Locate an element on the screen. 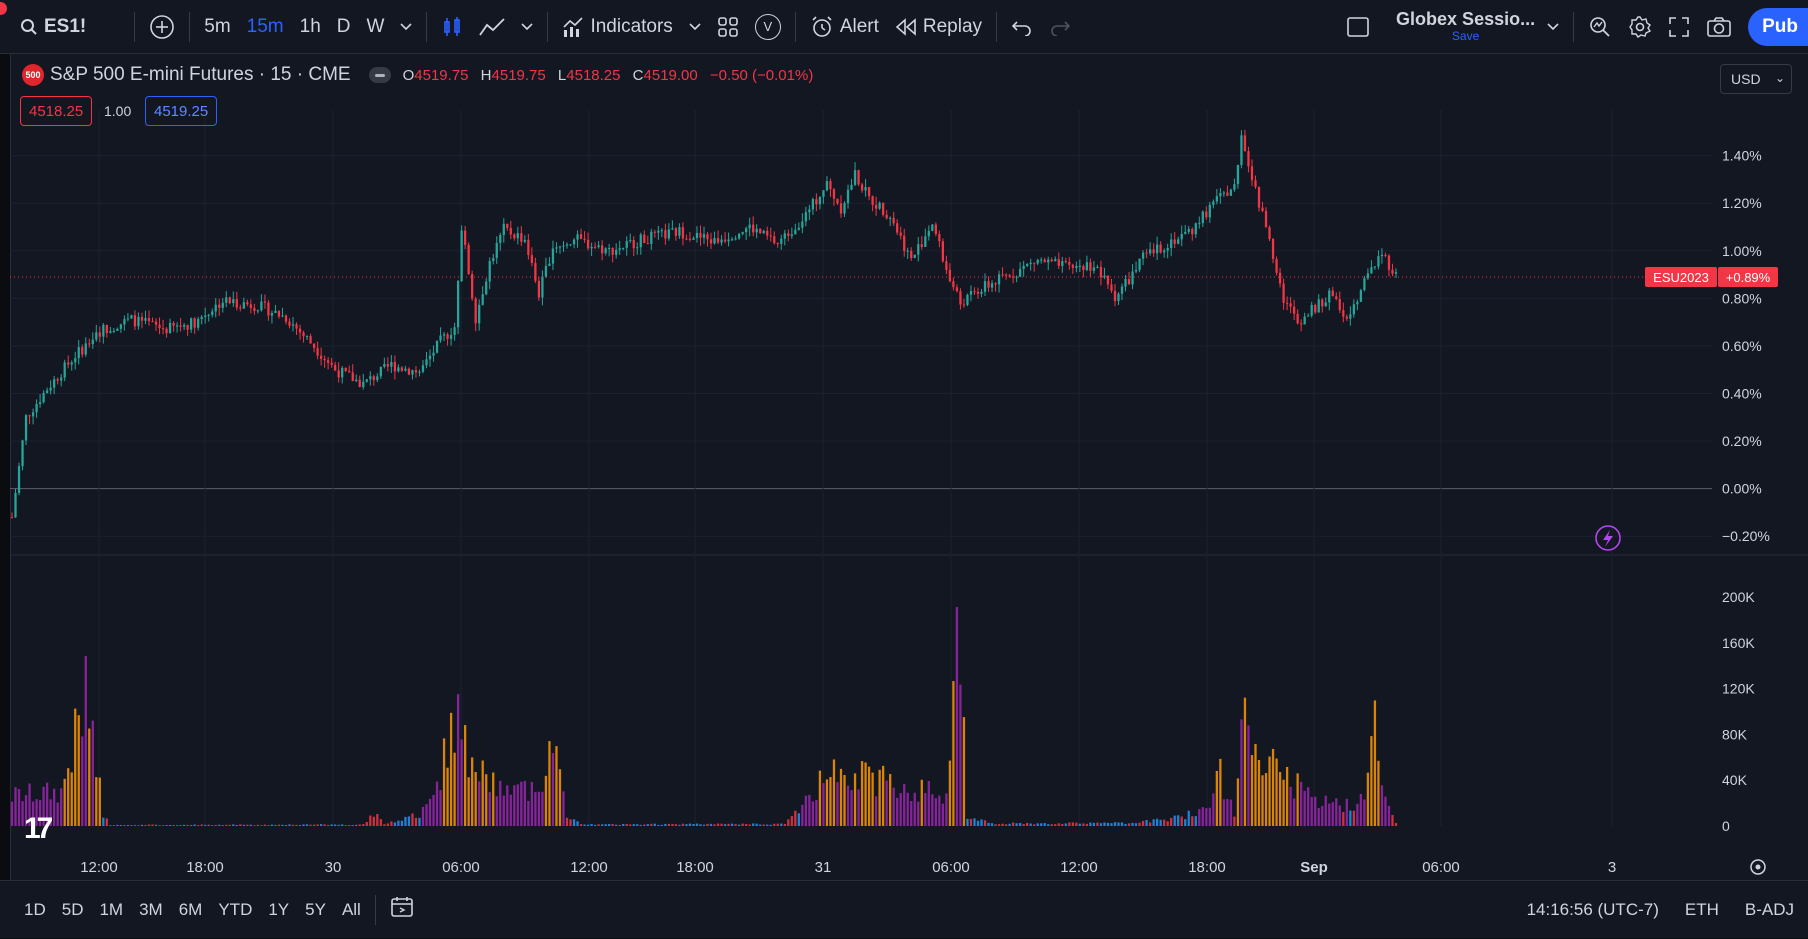 This screenshot has height=939, width=1808. interval-15m: 15m is located at coordinates (265, 26).